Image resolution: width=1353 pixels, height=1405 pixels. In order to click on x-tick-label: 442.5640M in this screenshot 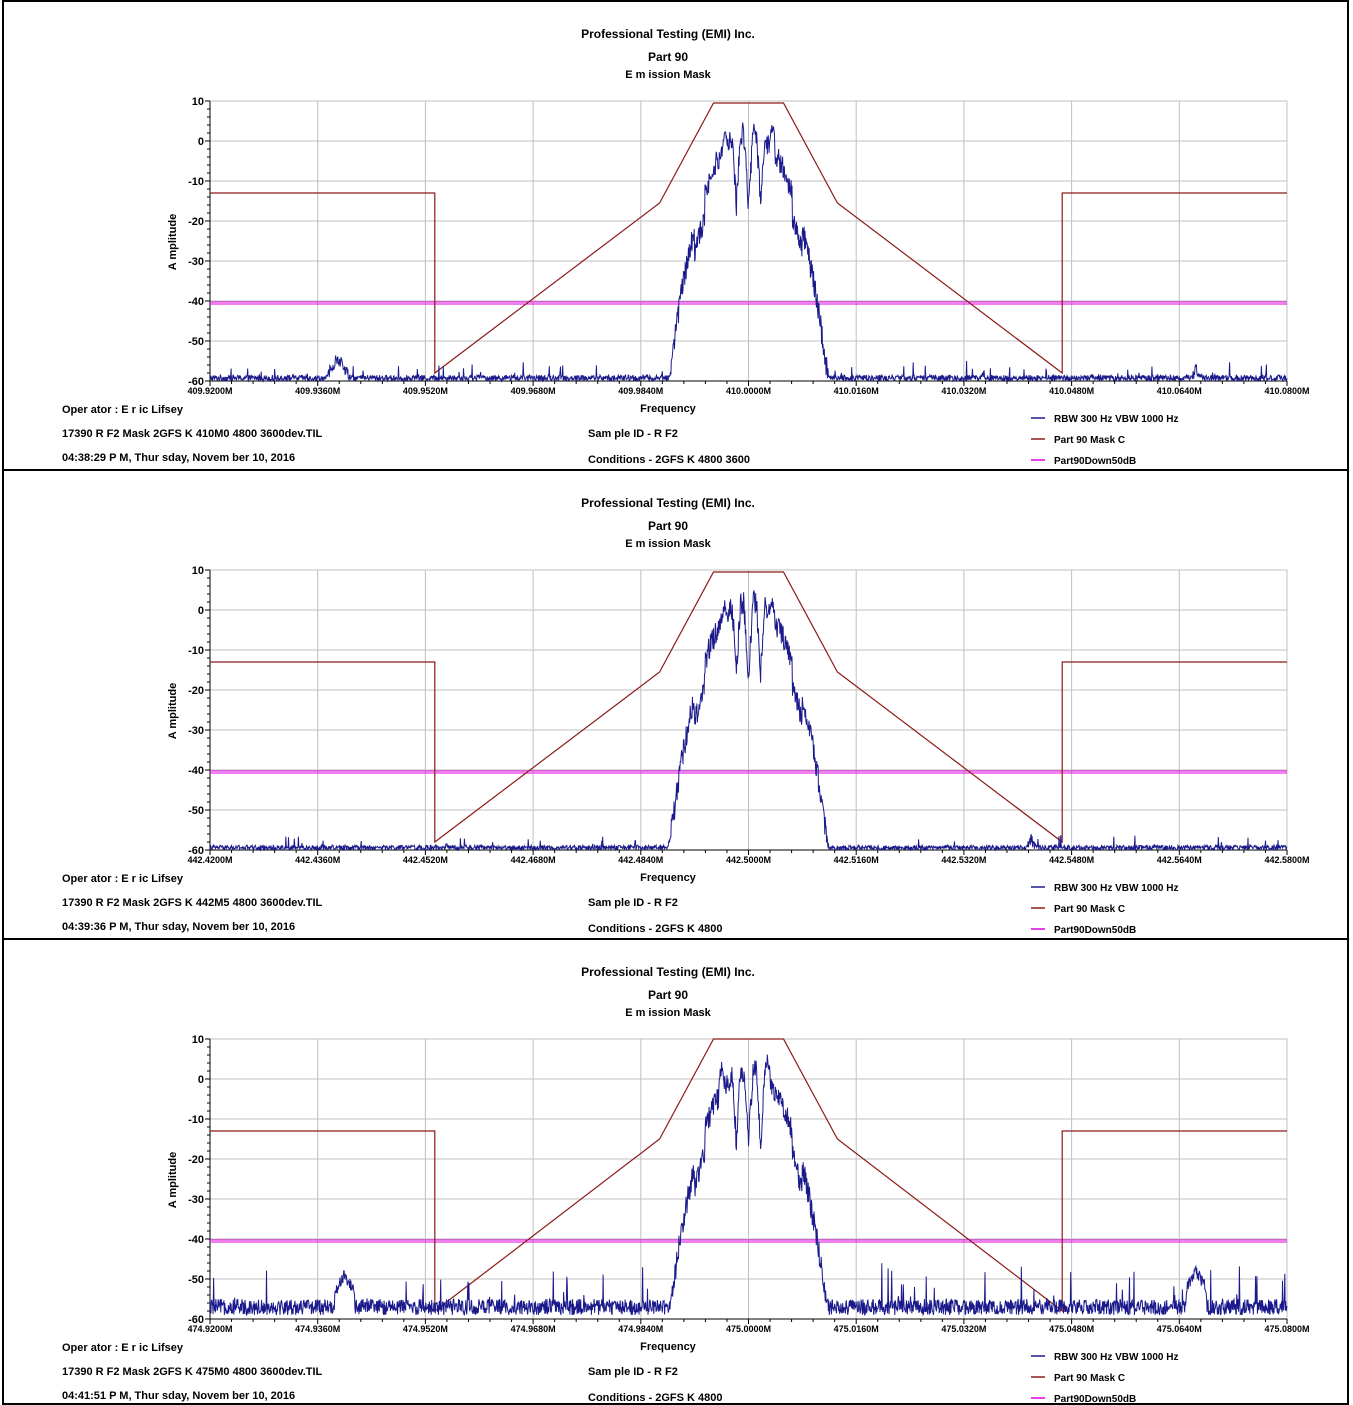, I will do `click(1179, 860)`.